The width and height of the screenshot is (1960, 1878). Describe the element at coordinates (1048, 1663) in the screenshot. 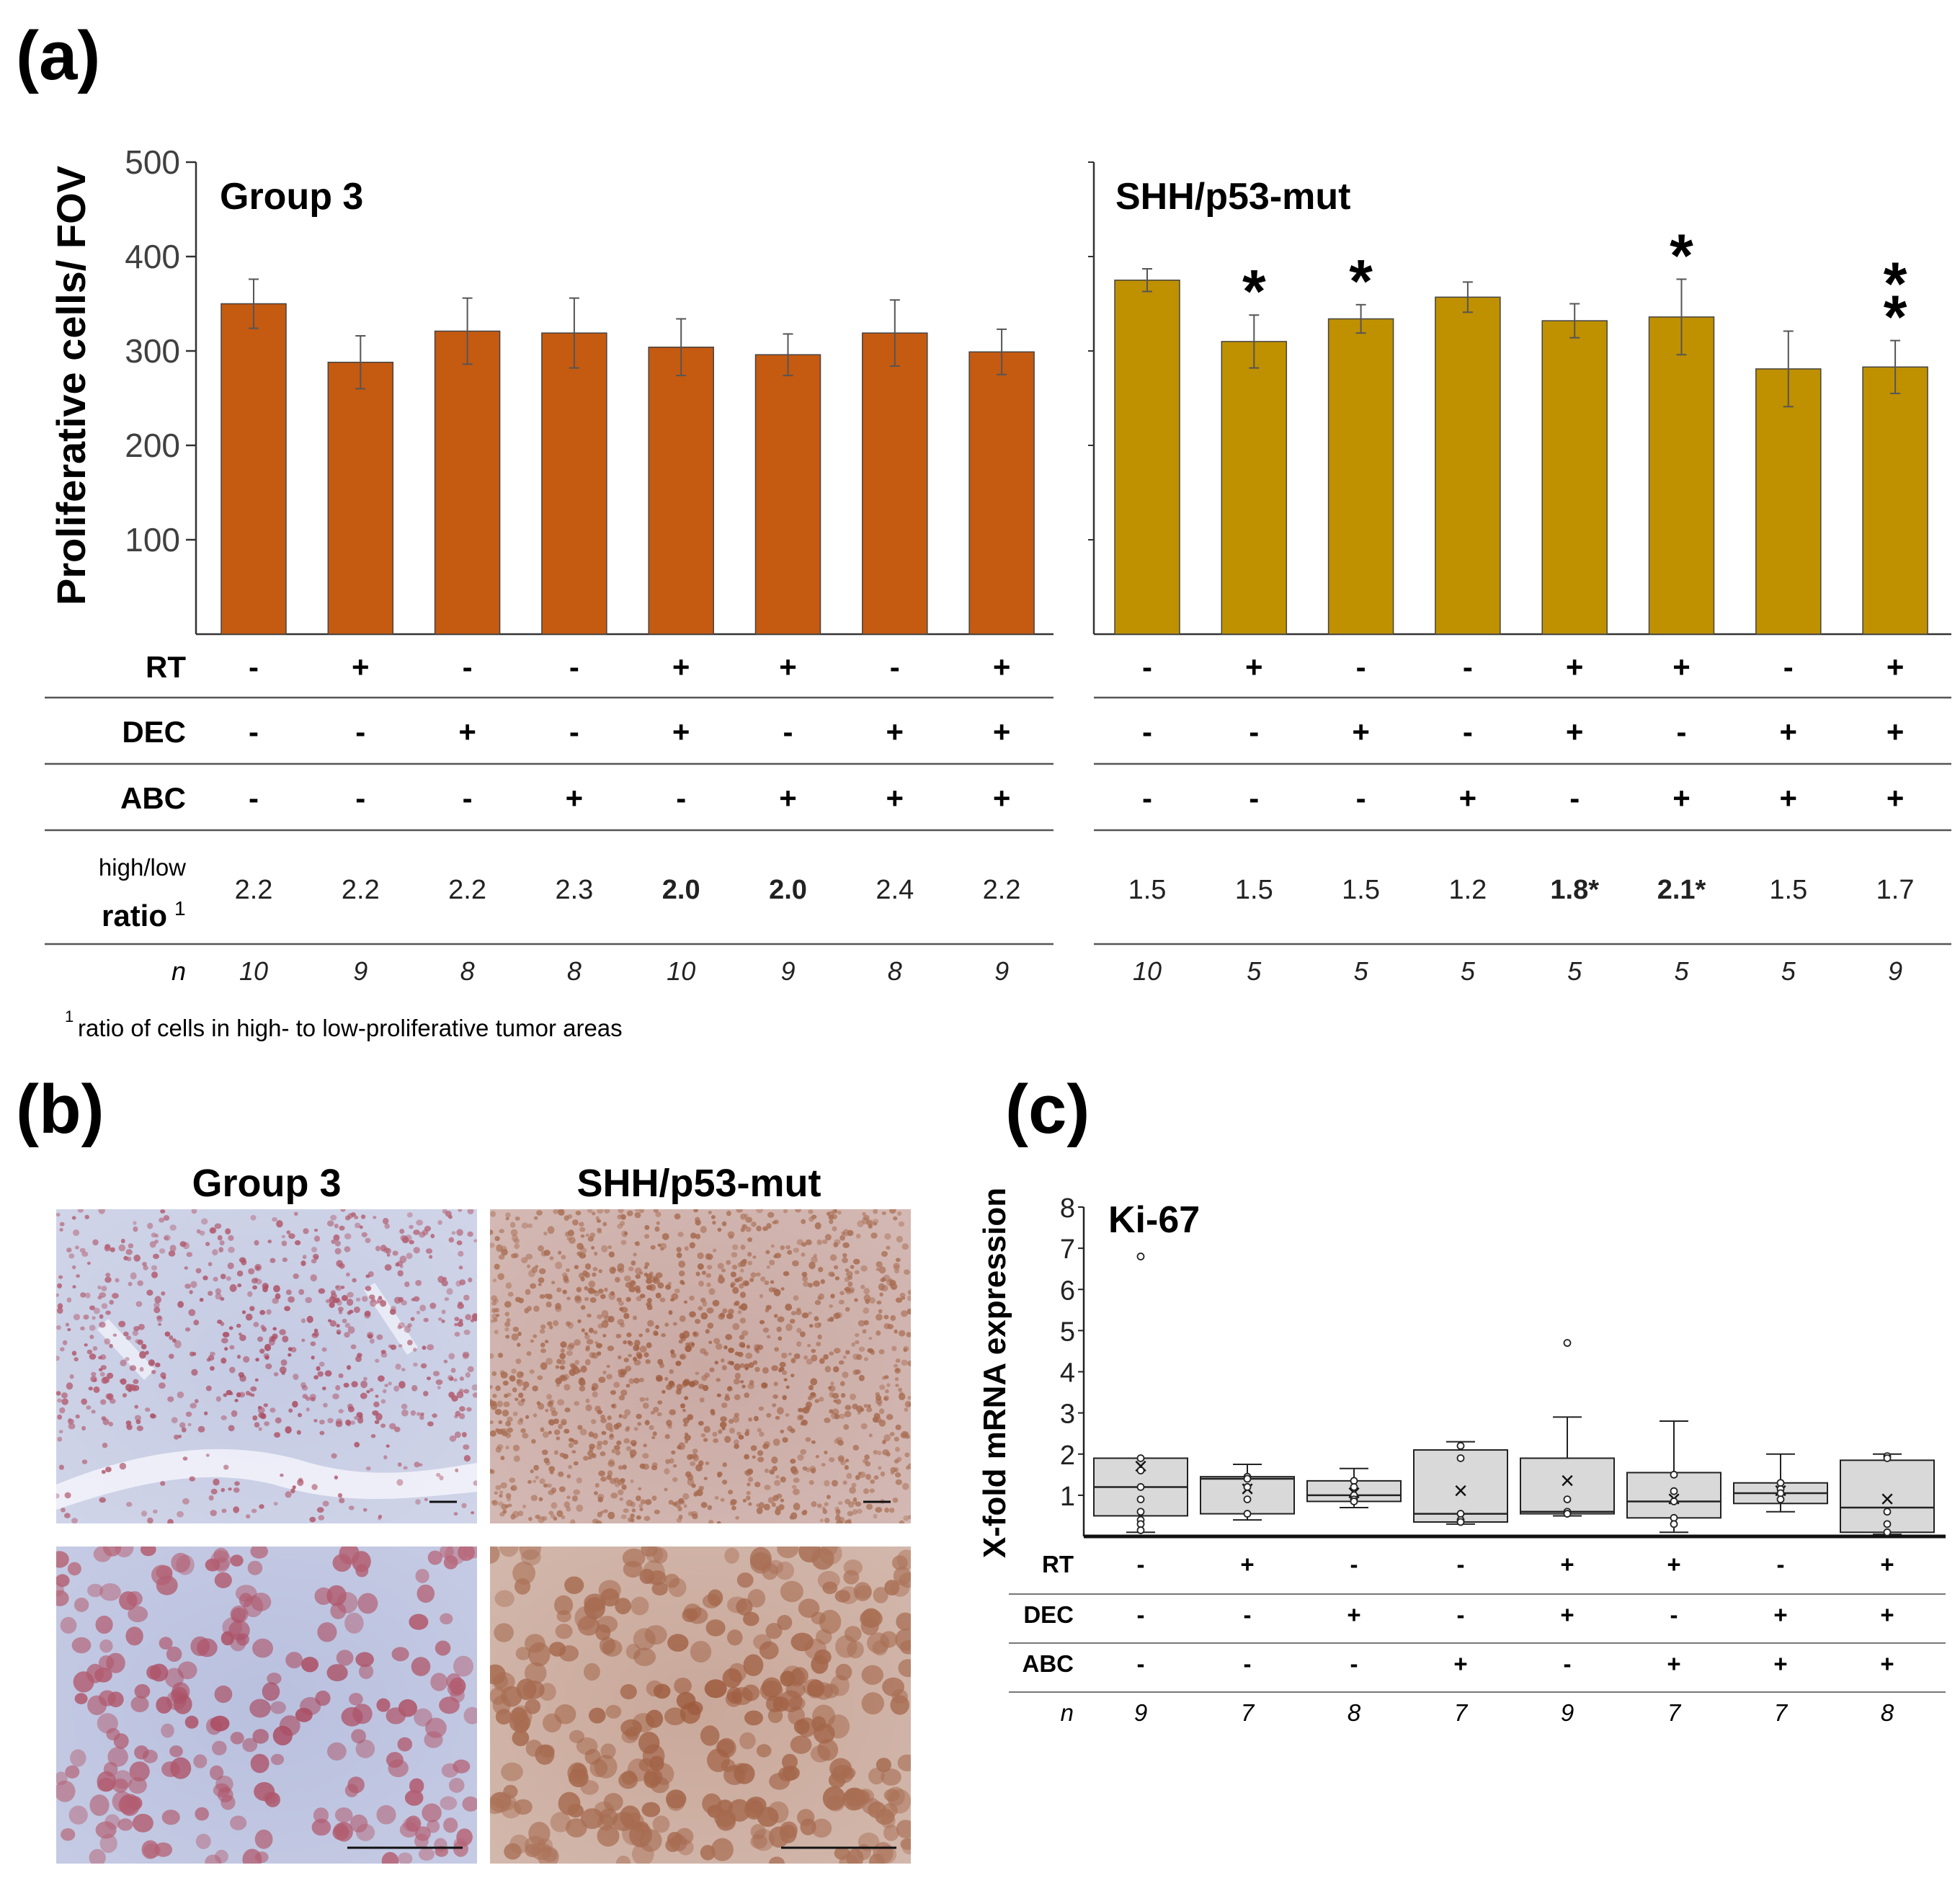

I see `c-row-label-abc: ABC` at that location.